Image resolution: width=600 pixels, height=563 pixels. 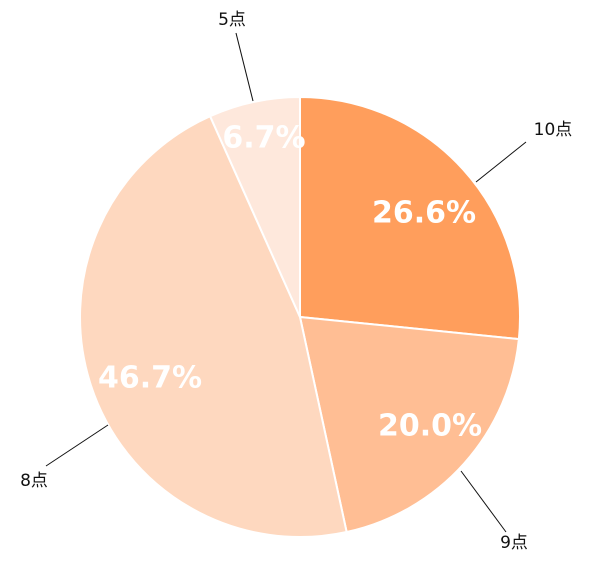 What do you see at coordinates (430, 426) in the screenshot?
I see `slice-percentage-label: 20.0%` at bounding box center [430, 426].